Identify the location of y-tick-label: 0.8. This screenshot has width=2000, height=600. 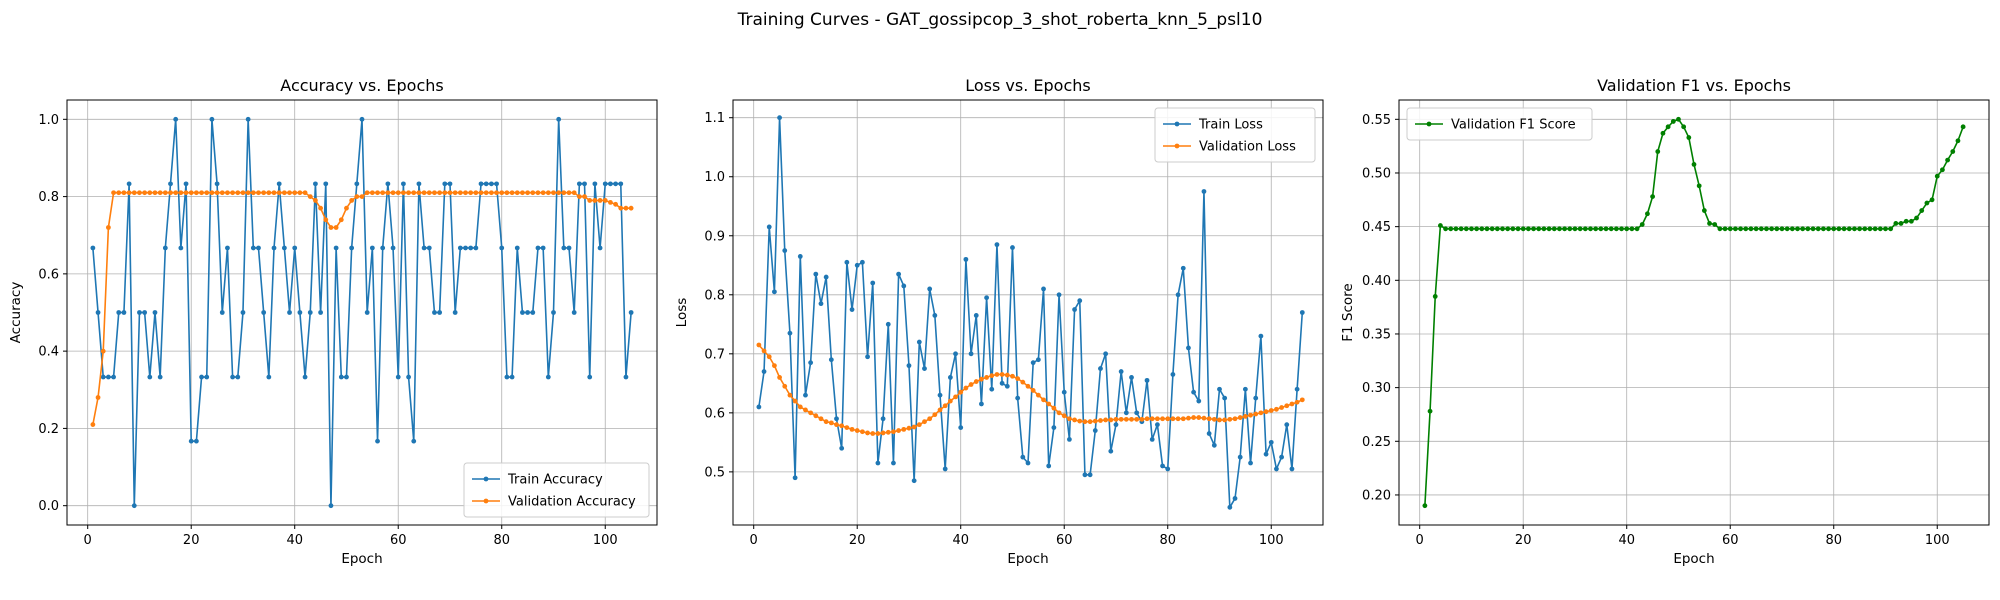
(714, 295).